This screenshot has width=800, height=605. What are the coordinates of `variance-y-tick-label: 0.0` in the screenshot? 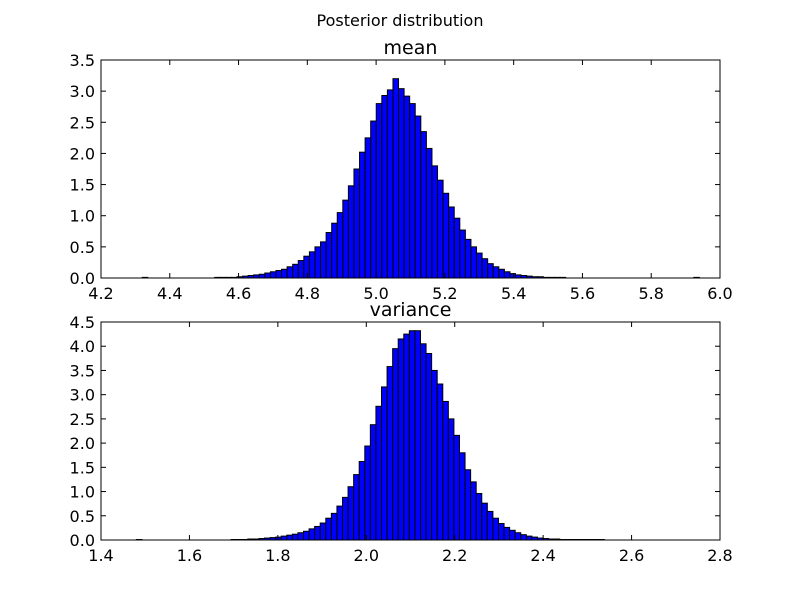 It's located at (82, 540).